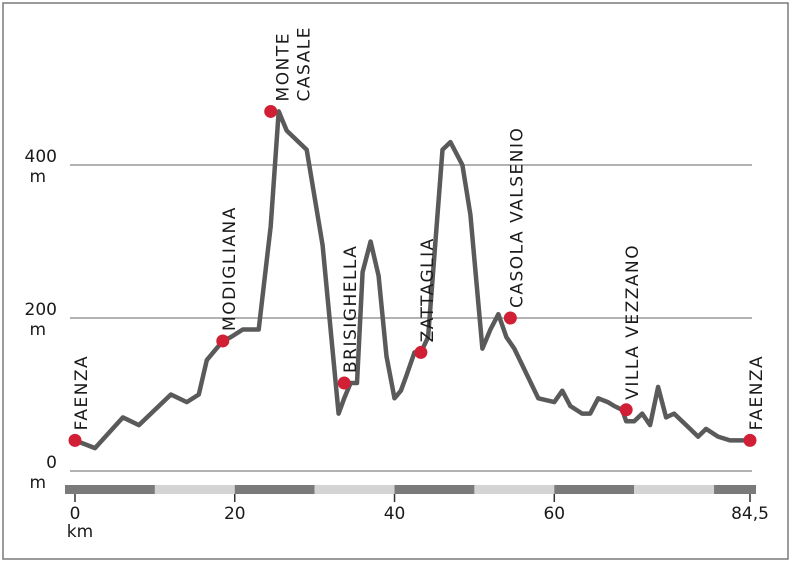 The image size is (791, 567). I want to click on waypoint-label: CASALE, so click(305, 63).